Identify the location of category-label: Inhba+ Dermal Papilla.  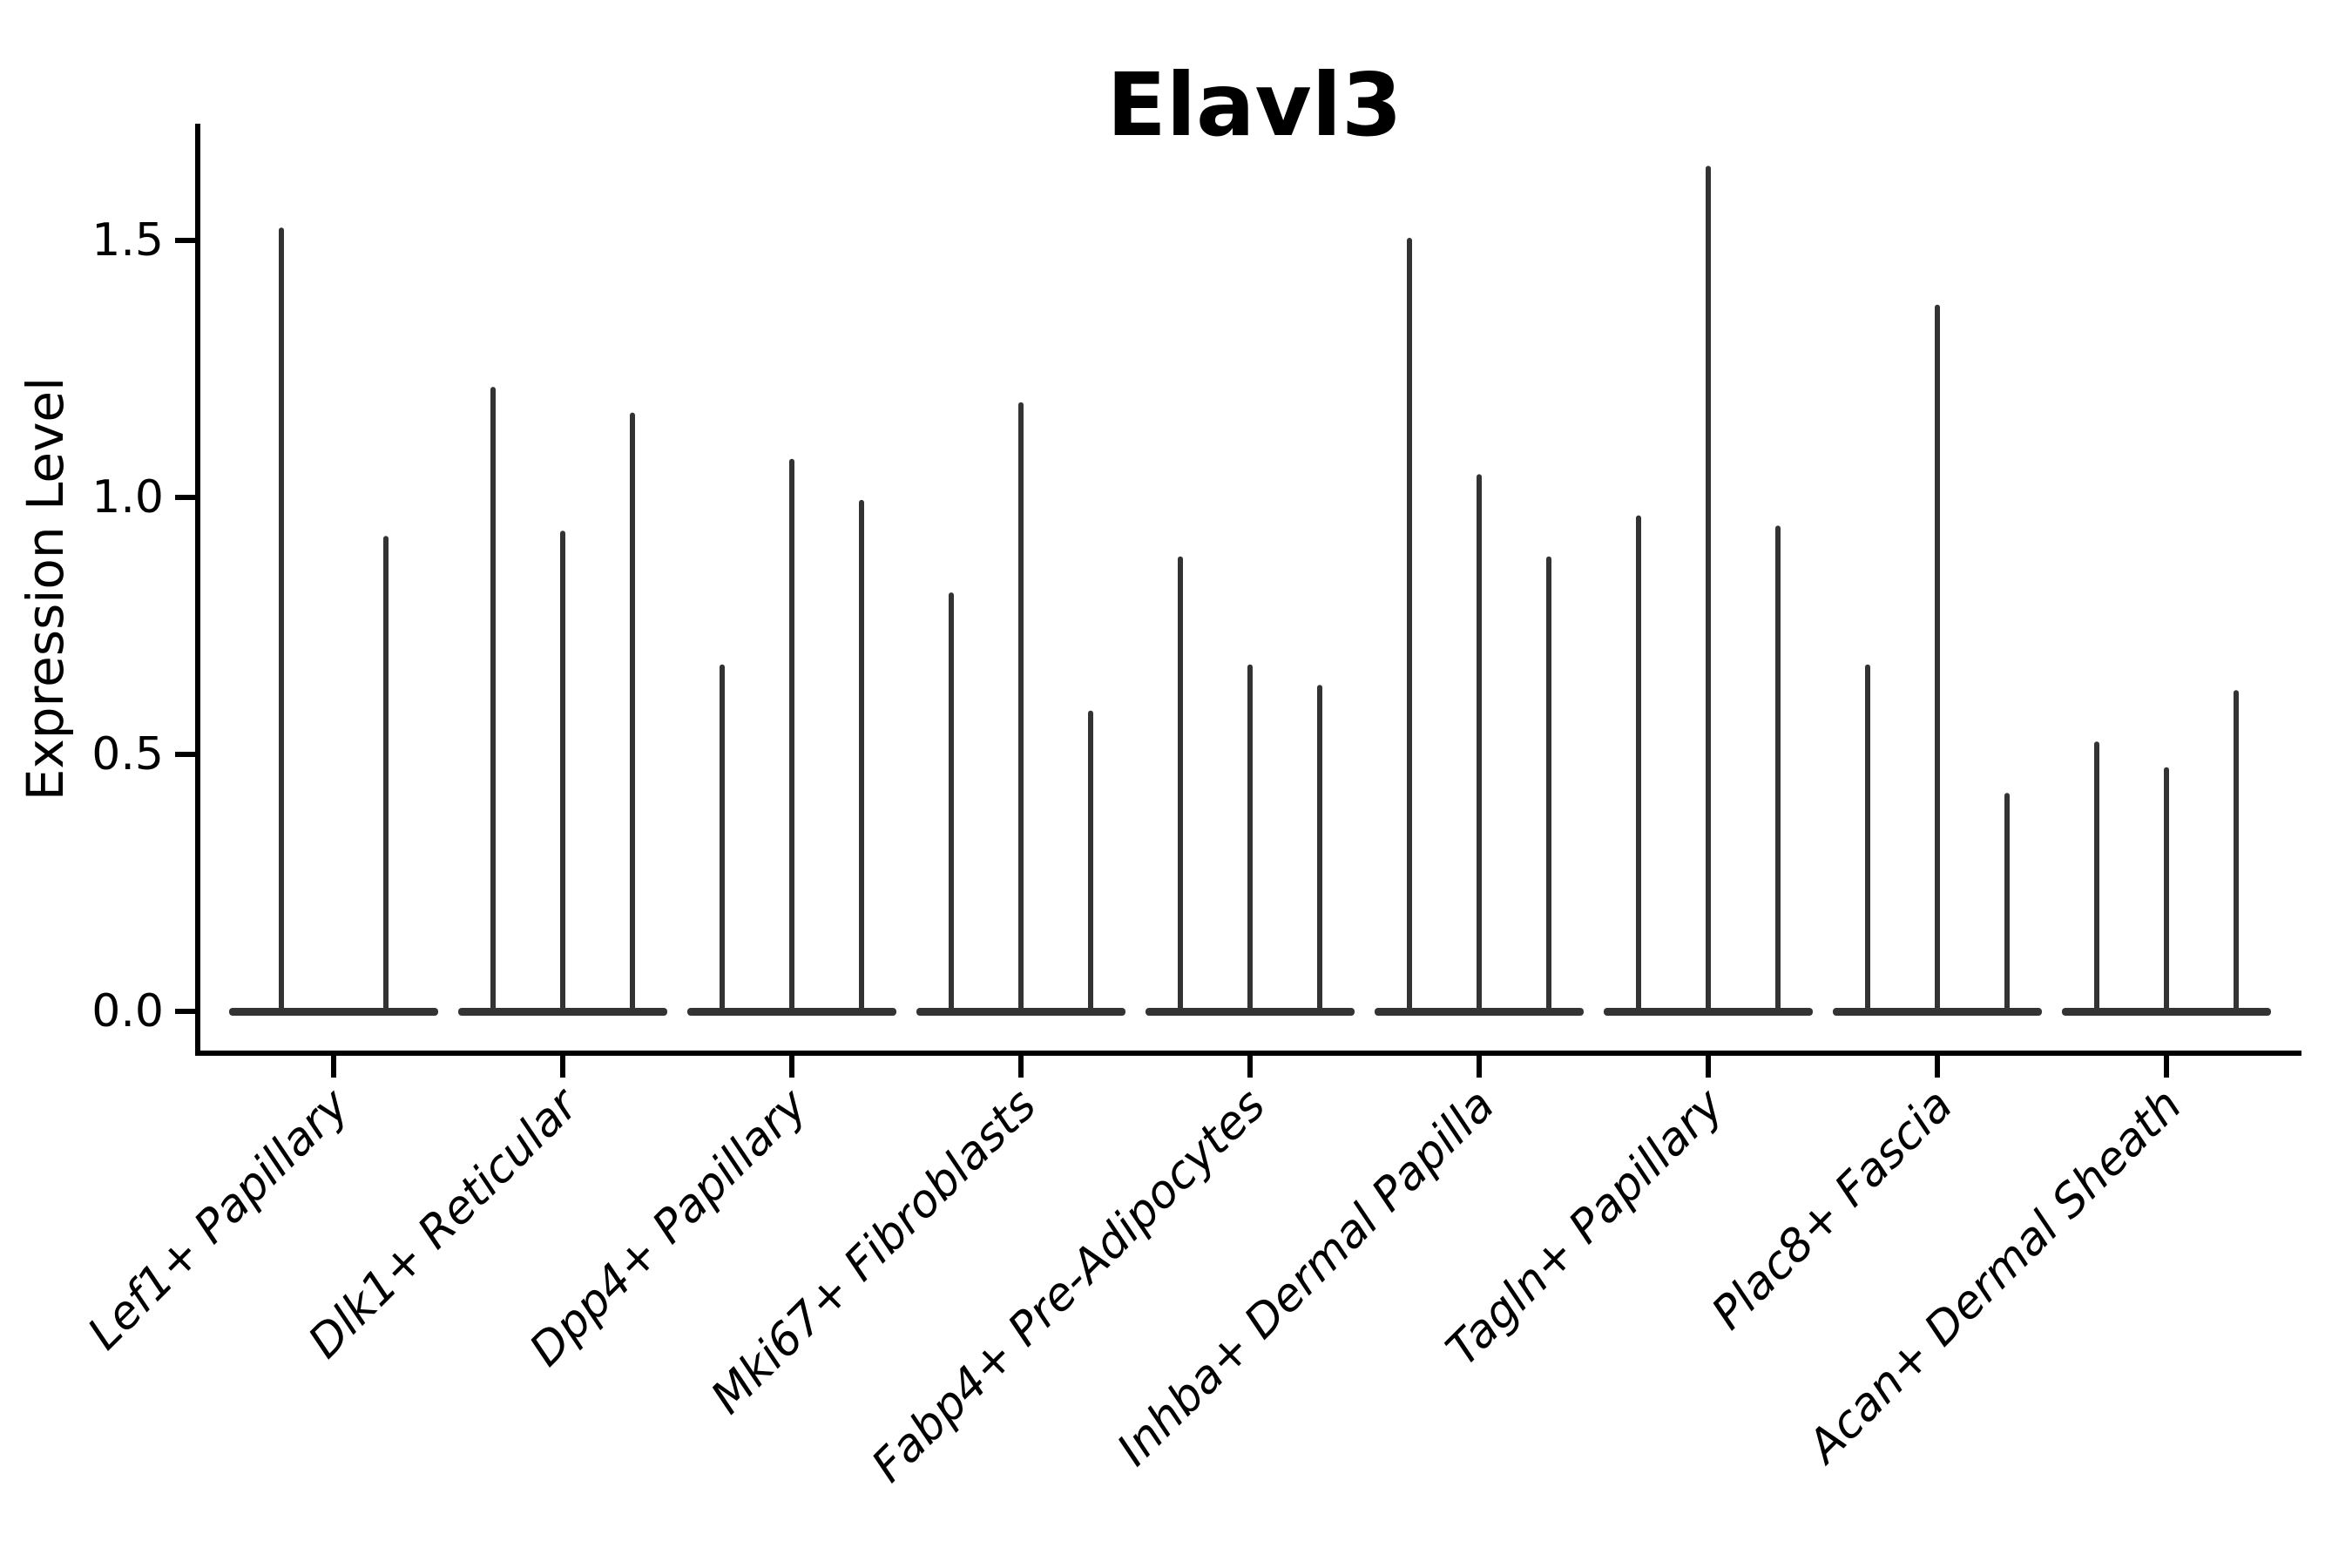
(1305, 1278).